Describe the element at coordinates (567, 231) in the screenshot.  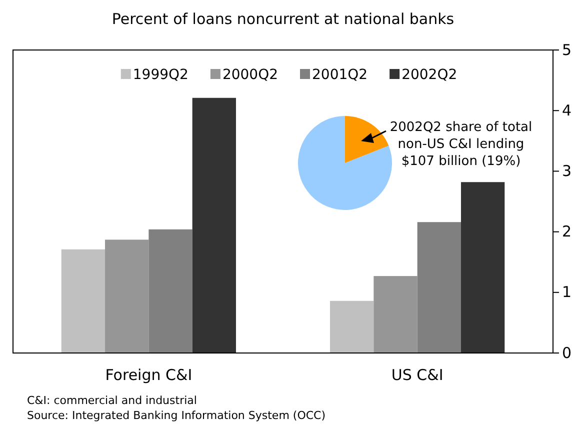
I see `y-tick-label: 2` at that location.